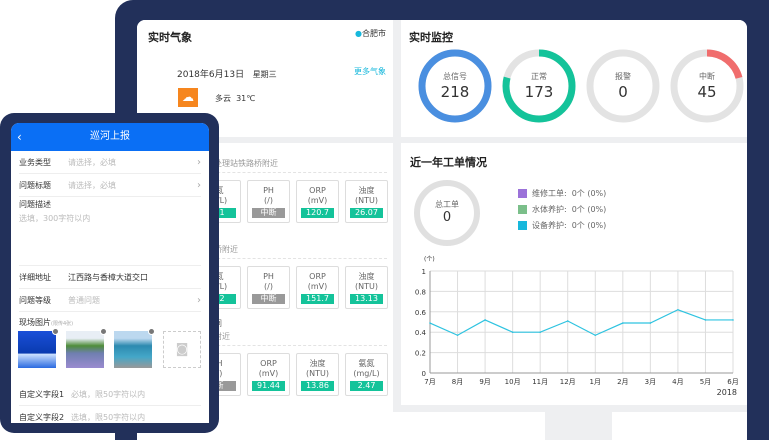 This screenshot has width=769, height=440. Describe the element at coordinates (370, 71) in the screenshot. I see `more-weather-link: 更多气象` at that location.